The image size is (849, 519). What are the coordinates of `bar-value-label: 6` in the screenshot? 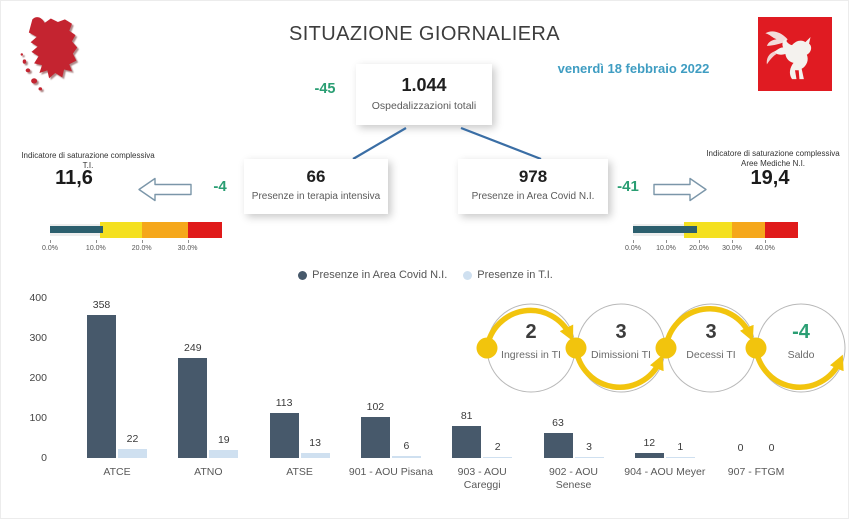 It's located at (406, 445).